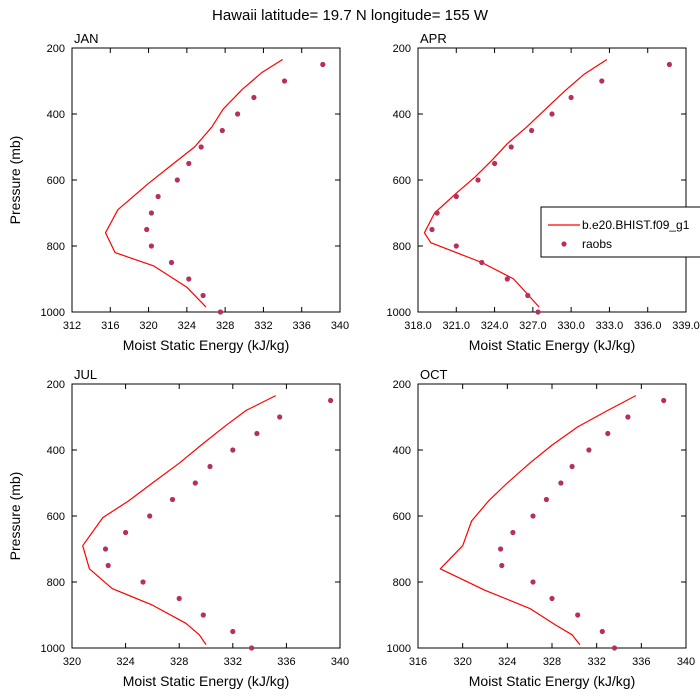 The height and width of the screenshot is (700, 700). Describe the element at coordinates (85, 374) in the screenshot. I see `panel-label: JUL` at that location.